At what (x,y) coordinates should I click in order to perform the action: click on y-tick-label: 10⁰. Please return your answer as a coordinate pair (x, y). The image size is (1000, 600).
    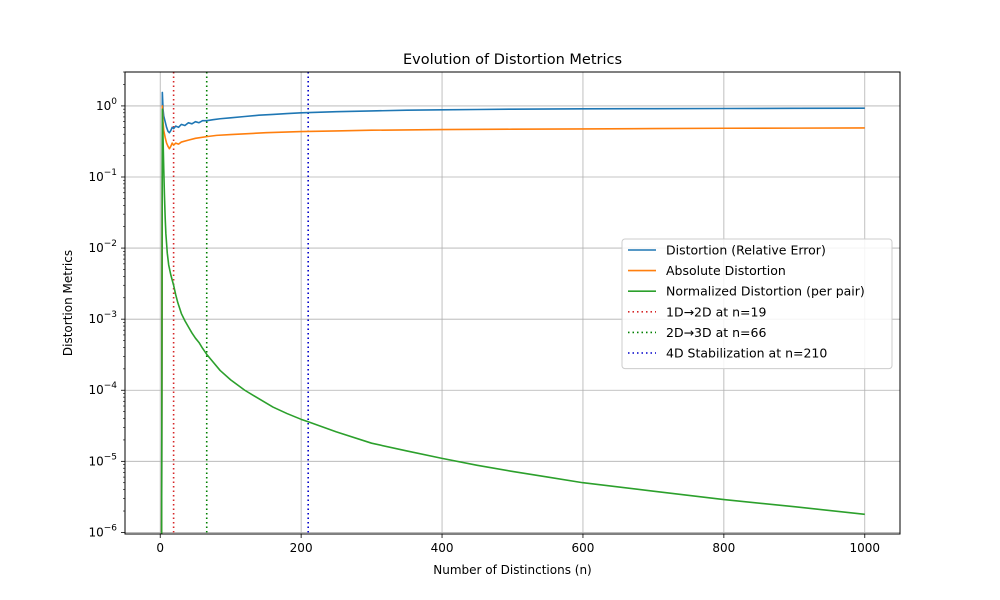
    Looking at the image, I should click on (106, 105).